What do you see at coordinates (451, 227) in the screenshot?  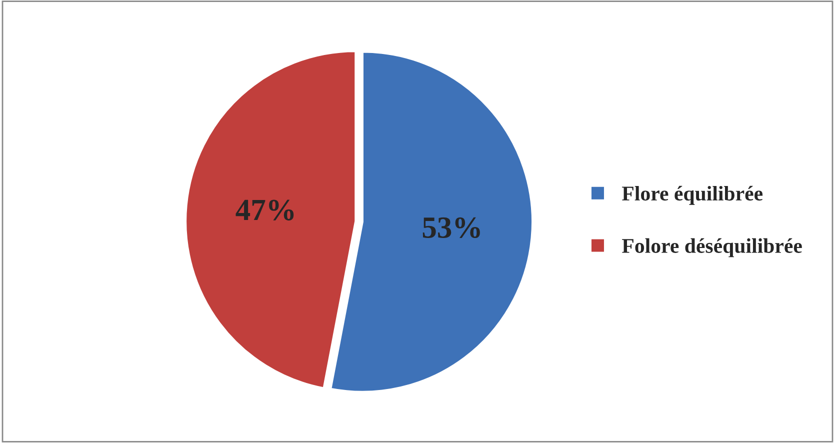 I see `data-label: 53%` at bounding box center [451, 227].